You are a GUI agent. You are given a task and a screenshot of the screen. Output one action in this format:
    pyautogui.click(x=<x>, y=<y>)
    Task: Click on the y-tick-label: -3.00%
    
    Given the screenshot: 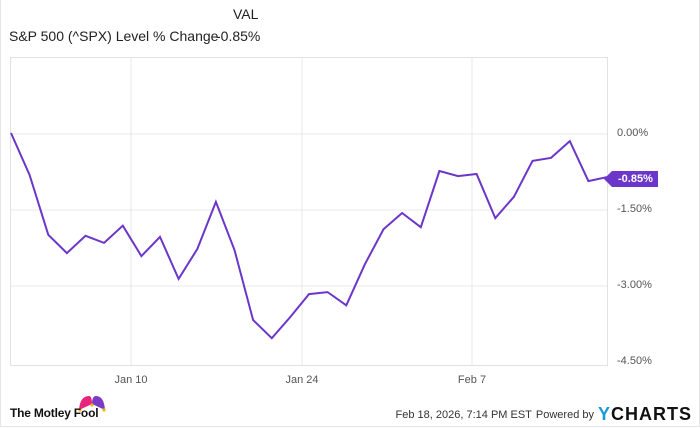 What is the action you would take?
    pyautogui.click(x=634, y=285)
    